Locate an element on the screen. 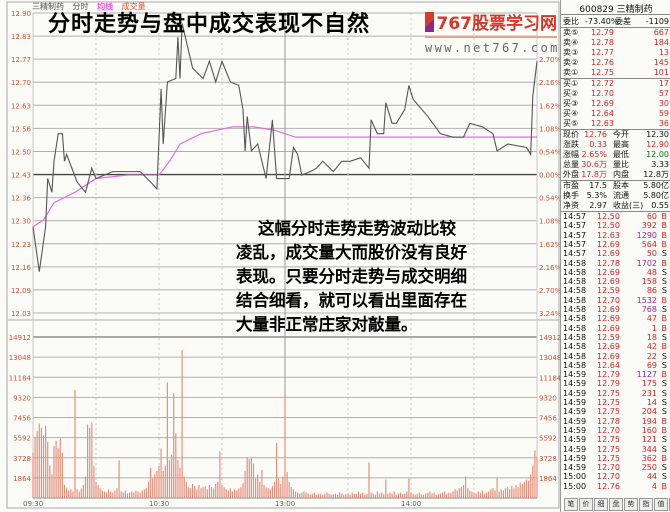 This screenshot has width=670, height=512. trade-tick: 14:58 12.69 768 S is located at coordinates (616, 309).